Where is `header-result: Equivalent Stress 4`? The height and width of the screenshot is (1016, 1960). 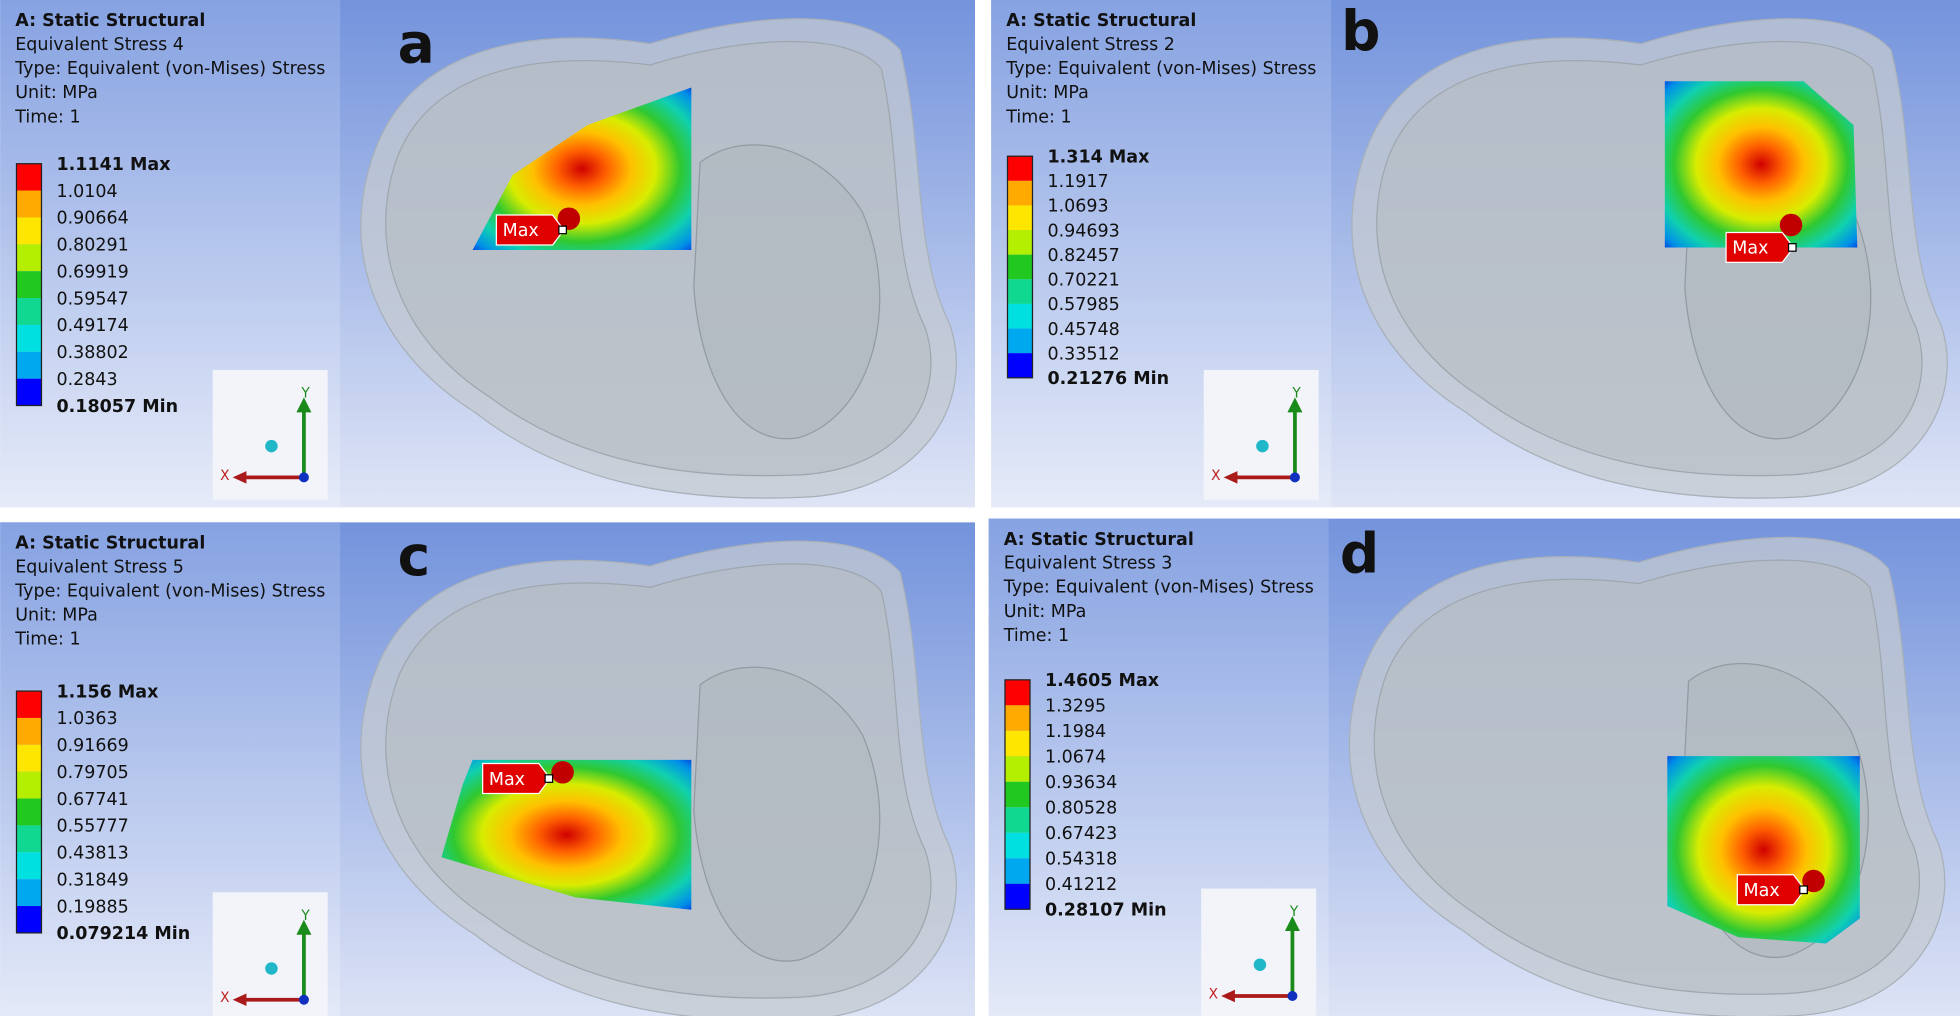 header-result: Equivalent Stress 4 is located at coordinates (99, 45).